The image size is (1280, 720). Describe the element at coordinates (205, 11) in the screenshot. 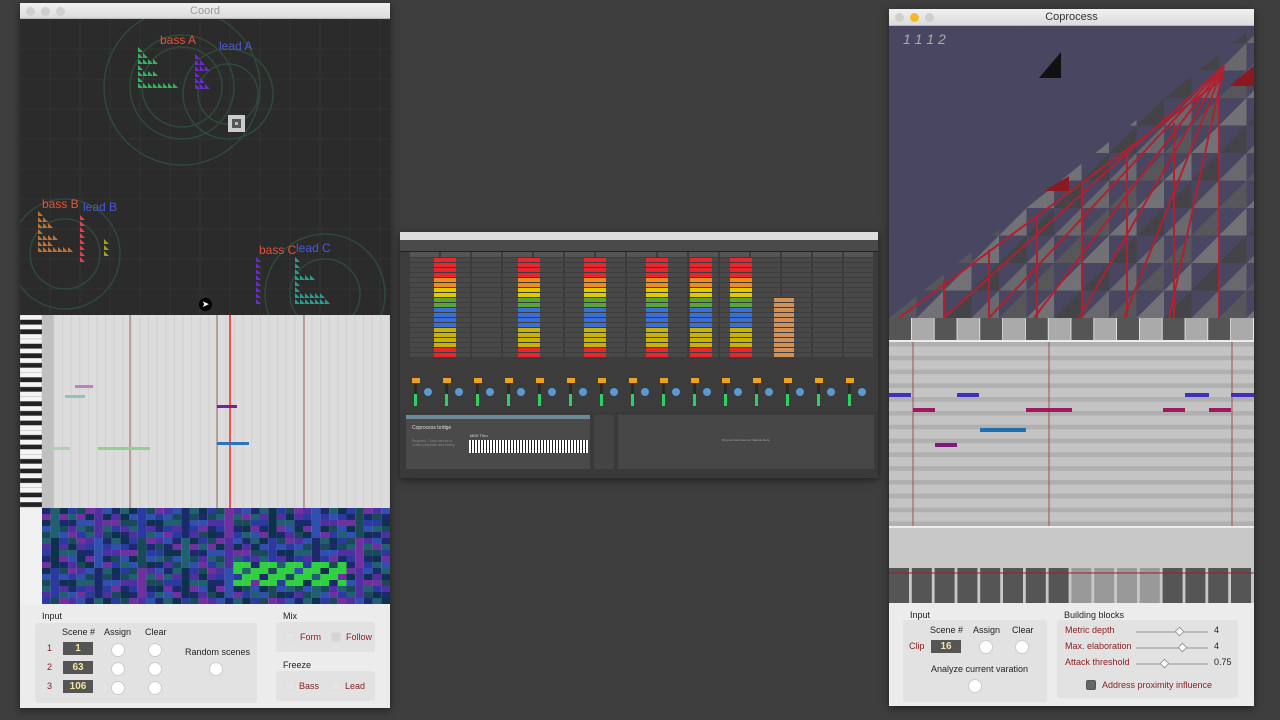

I see `coord-title-bar: Coord` at that location.